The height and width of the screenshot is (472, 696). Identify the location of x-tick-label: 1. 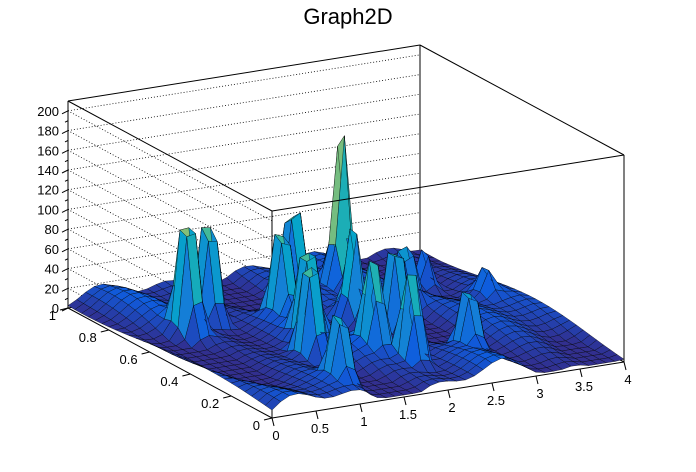
(363, 421).